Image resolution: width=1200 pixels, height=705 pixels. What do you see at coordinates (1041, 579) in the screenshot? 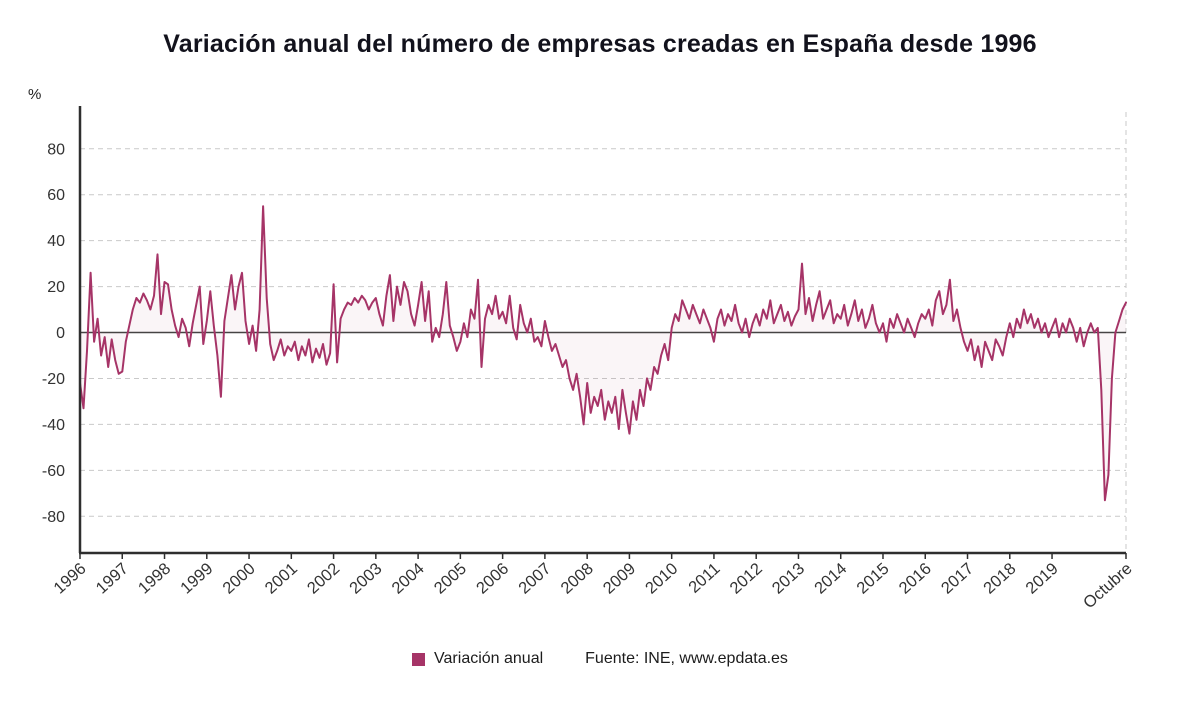
I see `x-tick-label: 2019` at bounding box center [1041, 579].